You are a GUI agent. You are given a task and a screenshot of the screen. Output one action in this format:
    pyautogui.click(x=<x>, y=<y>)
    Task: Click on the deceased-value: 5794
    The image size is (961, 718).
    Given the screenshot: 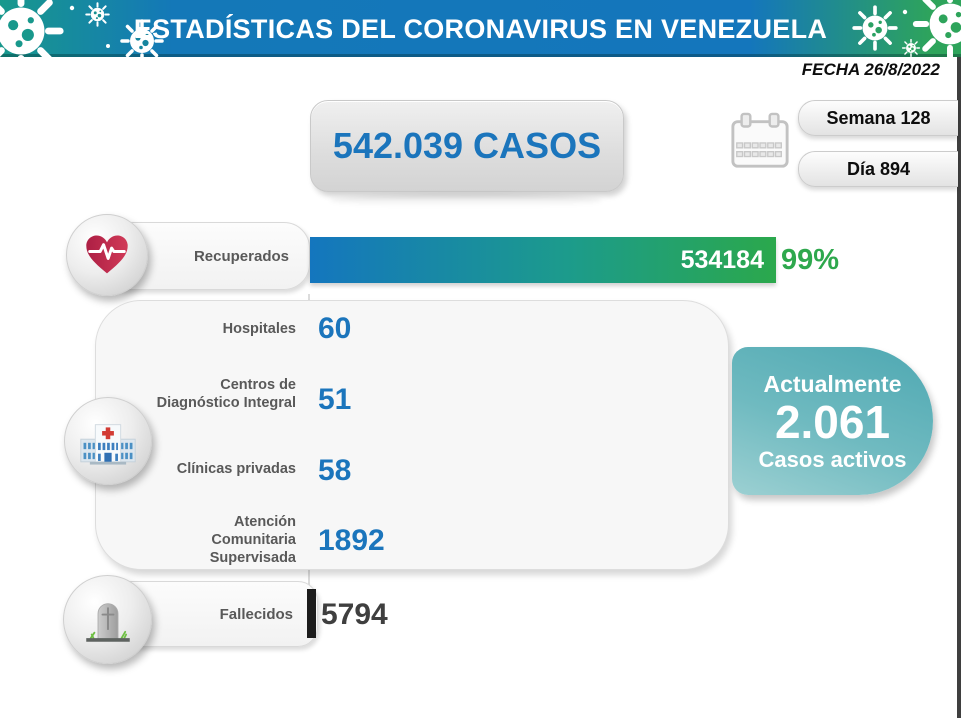 What is the action you would take?
    pyautogui.click(x=354, y=614)
    